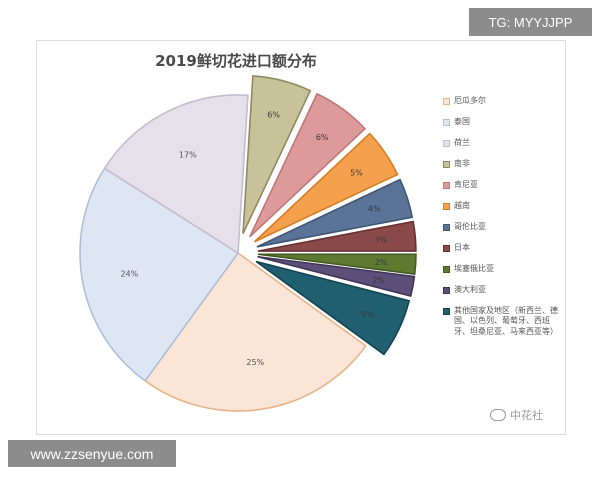 The width and height of the screenshot is (600, 480). Describe the element at coordinates (470, 100) in the screenshot. I see `legend-label: 厄瓜多尔` at that location.